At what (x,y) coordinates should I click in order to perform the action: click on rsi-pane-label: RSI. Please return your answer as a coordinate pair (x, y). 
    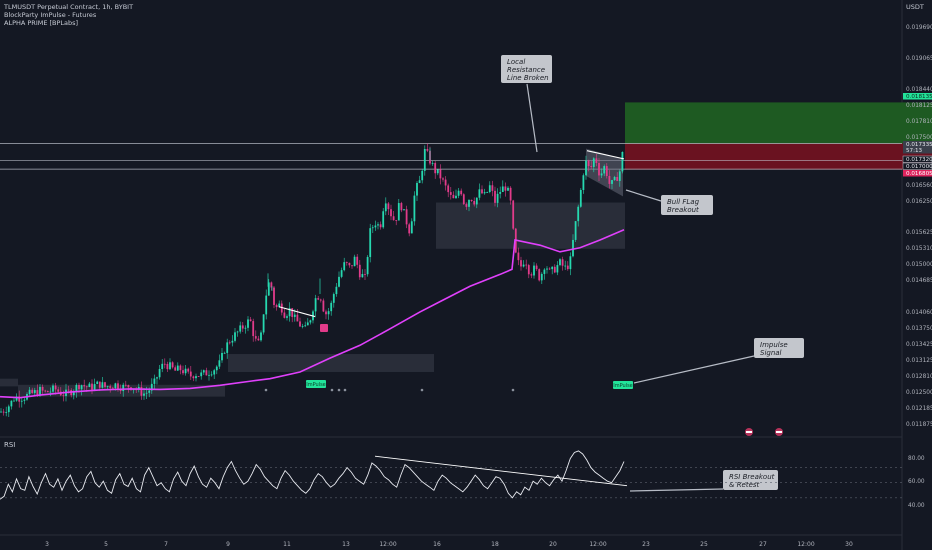
    Looking at the image, I should click on (10, 445).